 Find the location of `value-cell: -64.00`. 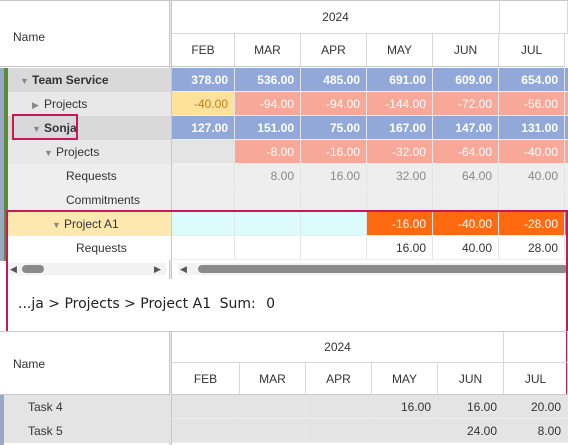

value-cell: -64.00 is located at coordinates (466, 152).